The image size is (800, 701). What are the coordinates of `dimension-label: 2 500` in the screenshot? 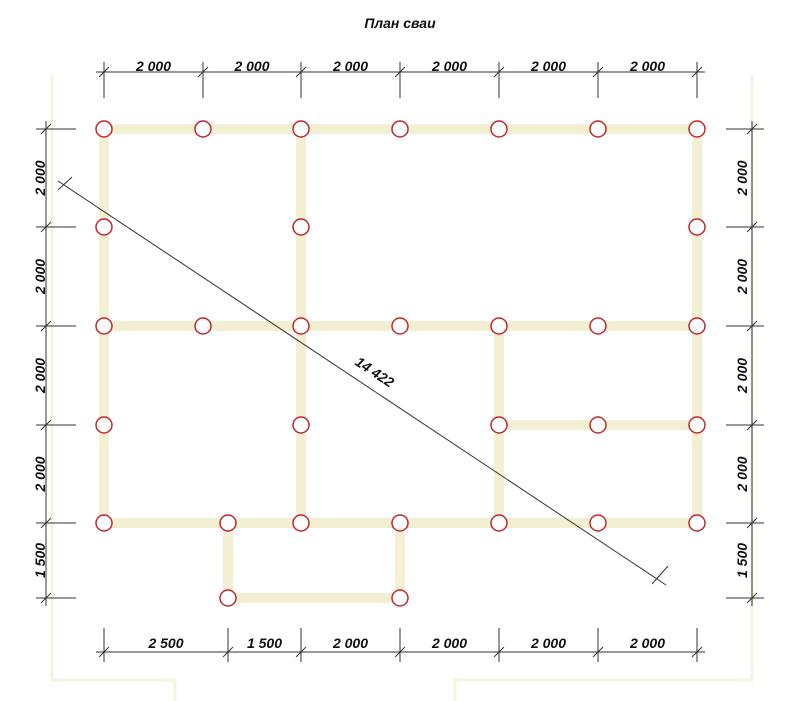 It's located at (165, 643).